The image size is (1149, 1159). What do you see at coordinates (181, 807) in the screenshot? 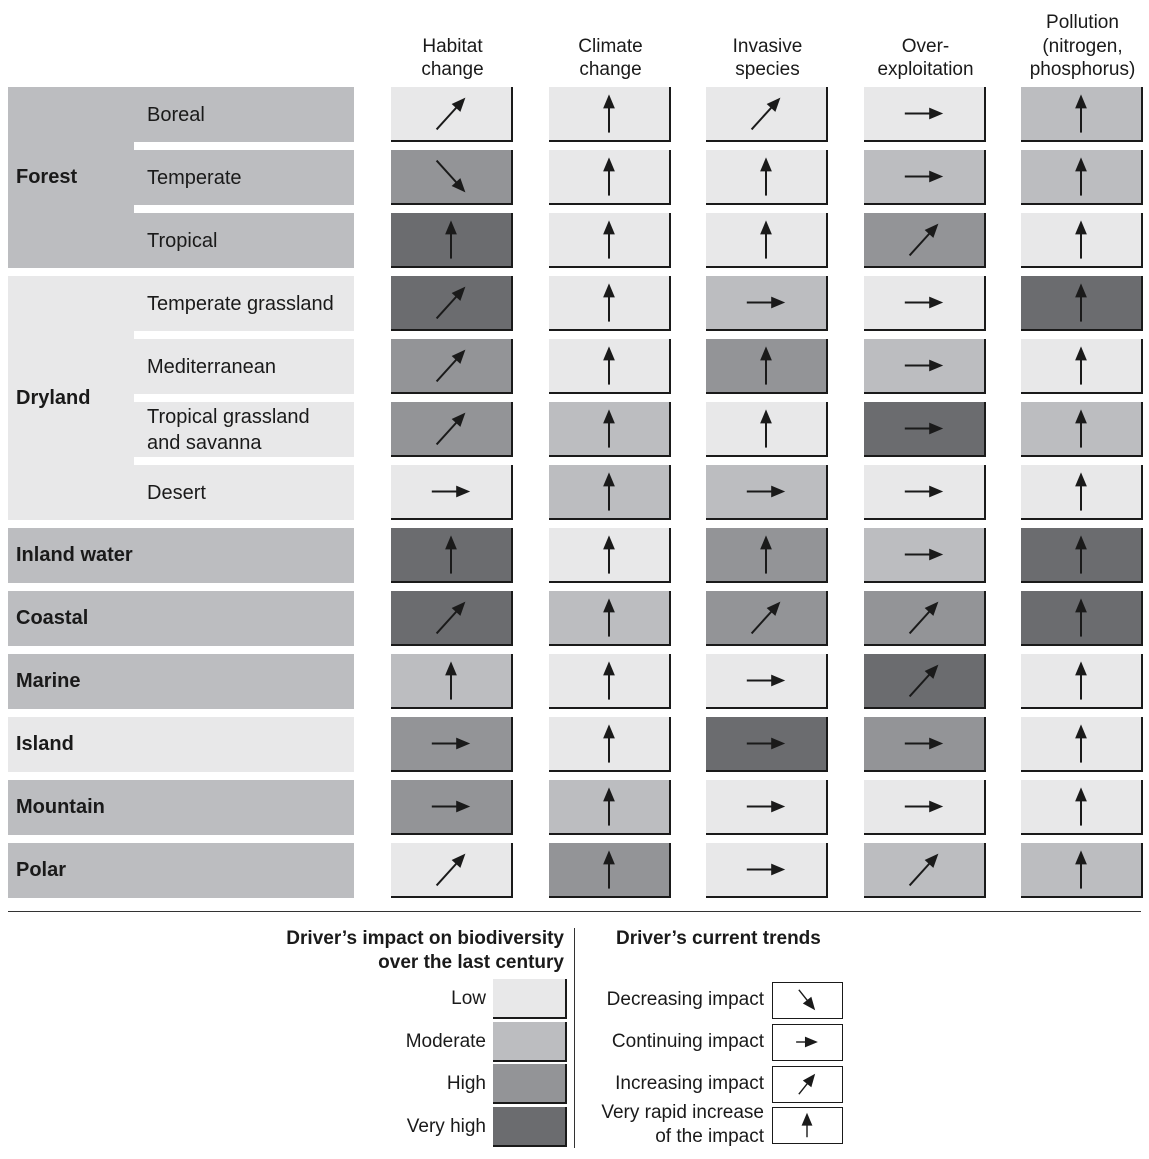
I see `biome-label-mountain: Mountain` at bounding box center [181, 807].